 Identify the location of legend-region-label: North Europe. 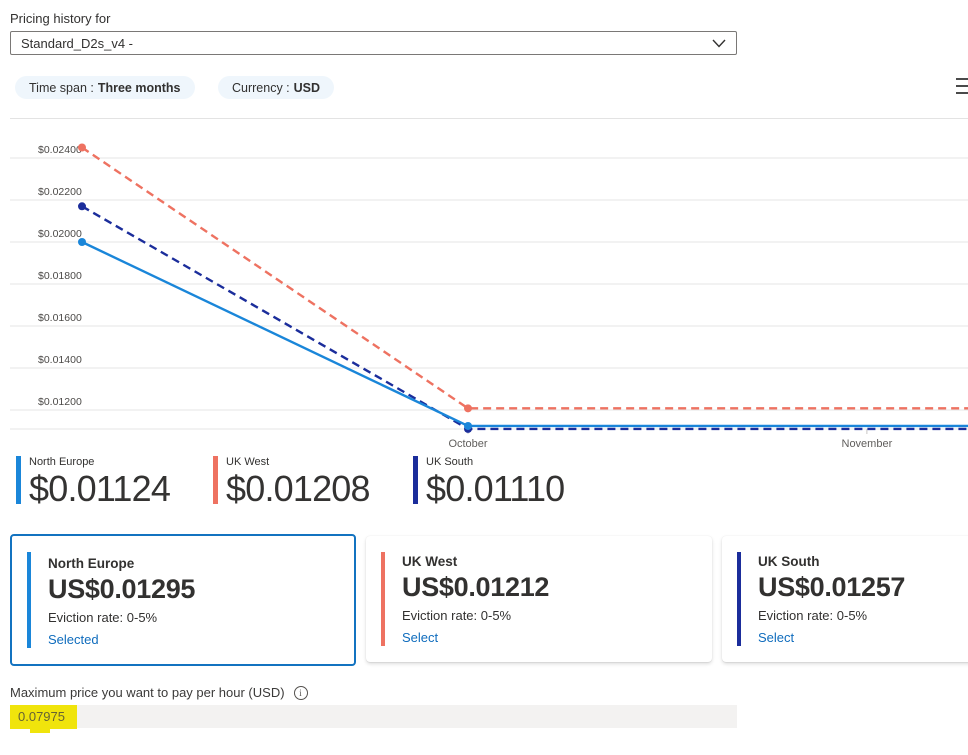
(62, 462).